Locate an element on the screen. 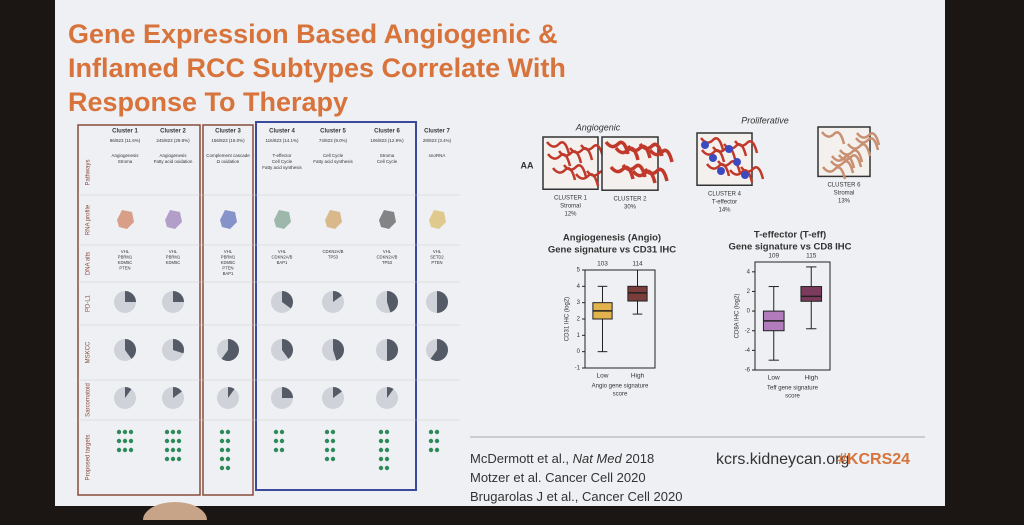 The width and height of the screenshot is (1024, 525). cluster-name: Cluster 1 is located at coordinates (125, 132).